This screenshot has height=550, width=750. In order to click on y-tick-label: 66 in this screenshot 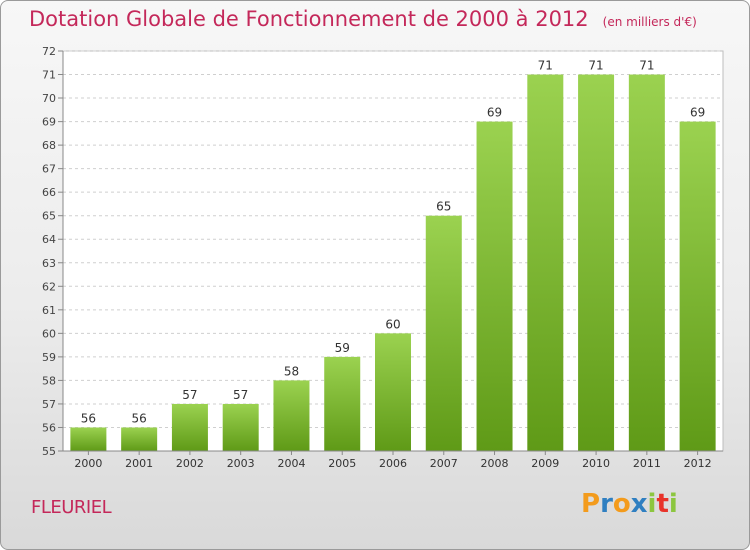, I will do `click(49, 192)`.